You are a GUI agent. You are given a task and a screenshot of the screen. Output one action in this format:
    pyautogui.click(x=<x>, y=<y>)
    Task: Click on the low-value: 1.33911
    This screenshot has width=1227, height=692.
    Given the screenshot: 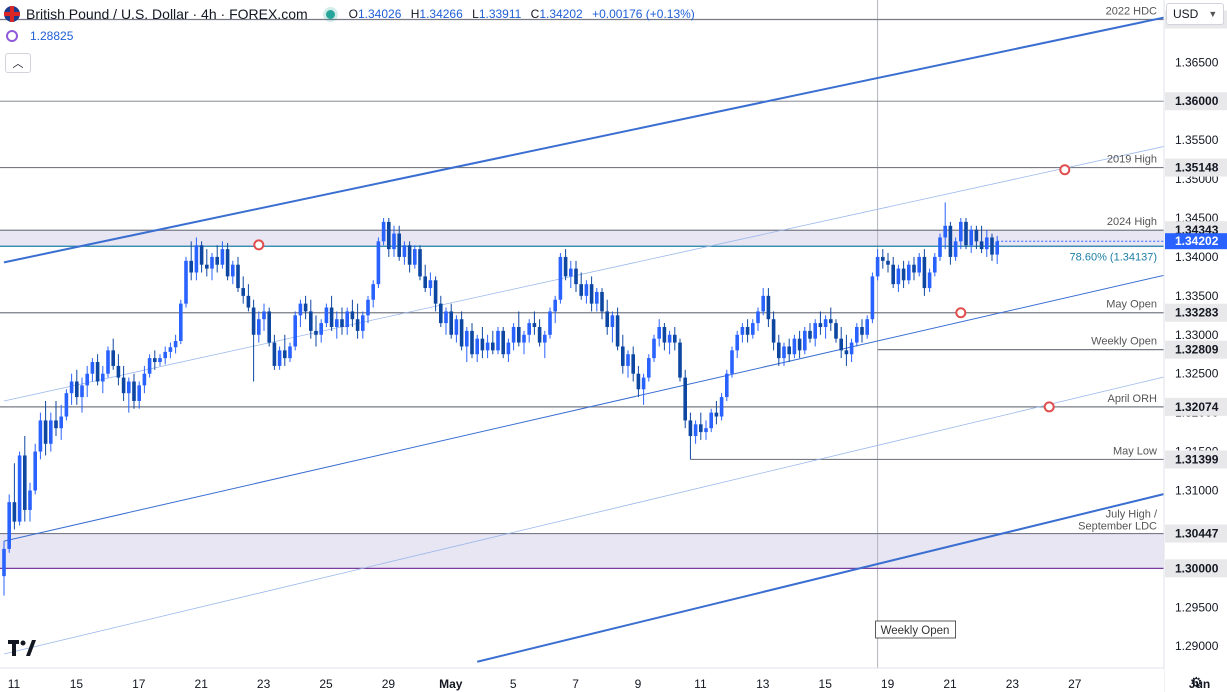 What is the action you would take?
    pyautogui.click(x=500, y=14)
    